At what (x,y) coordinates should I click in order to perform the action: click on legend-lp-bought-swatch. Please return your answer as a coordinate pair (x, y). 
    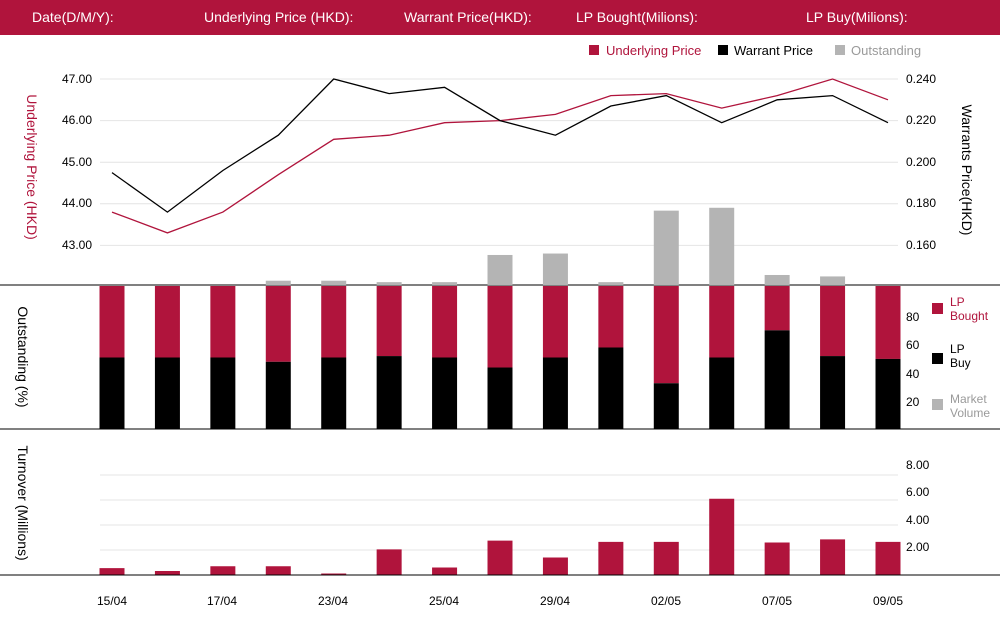
    Looking at the image, I should click on (937, 308).